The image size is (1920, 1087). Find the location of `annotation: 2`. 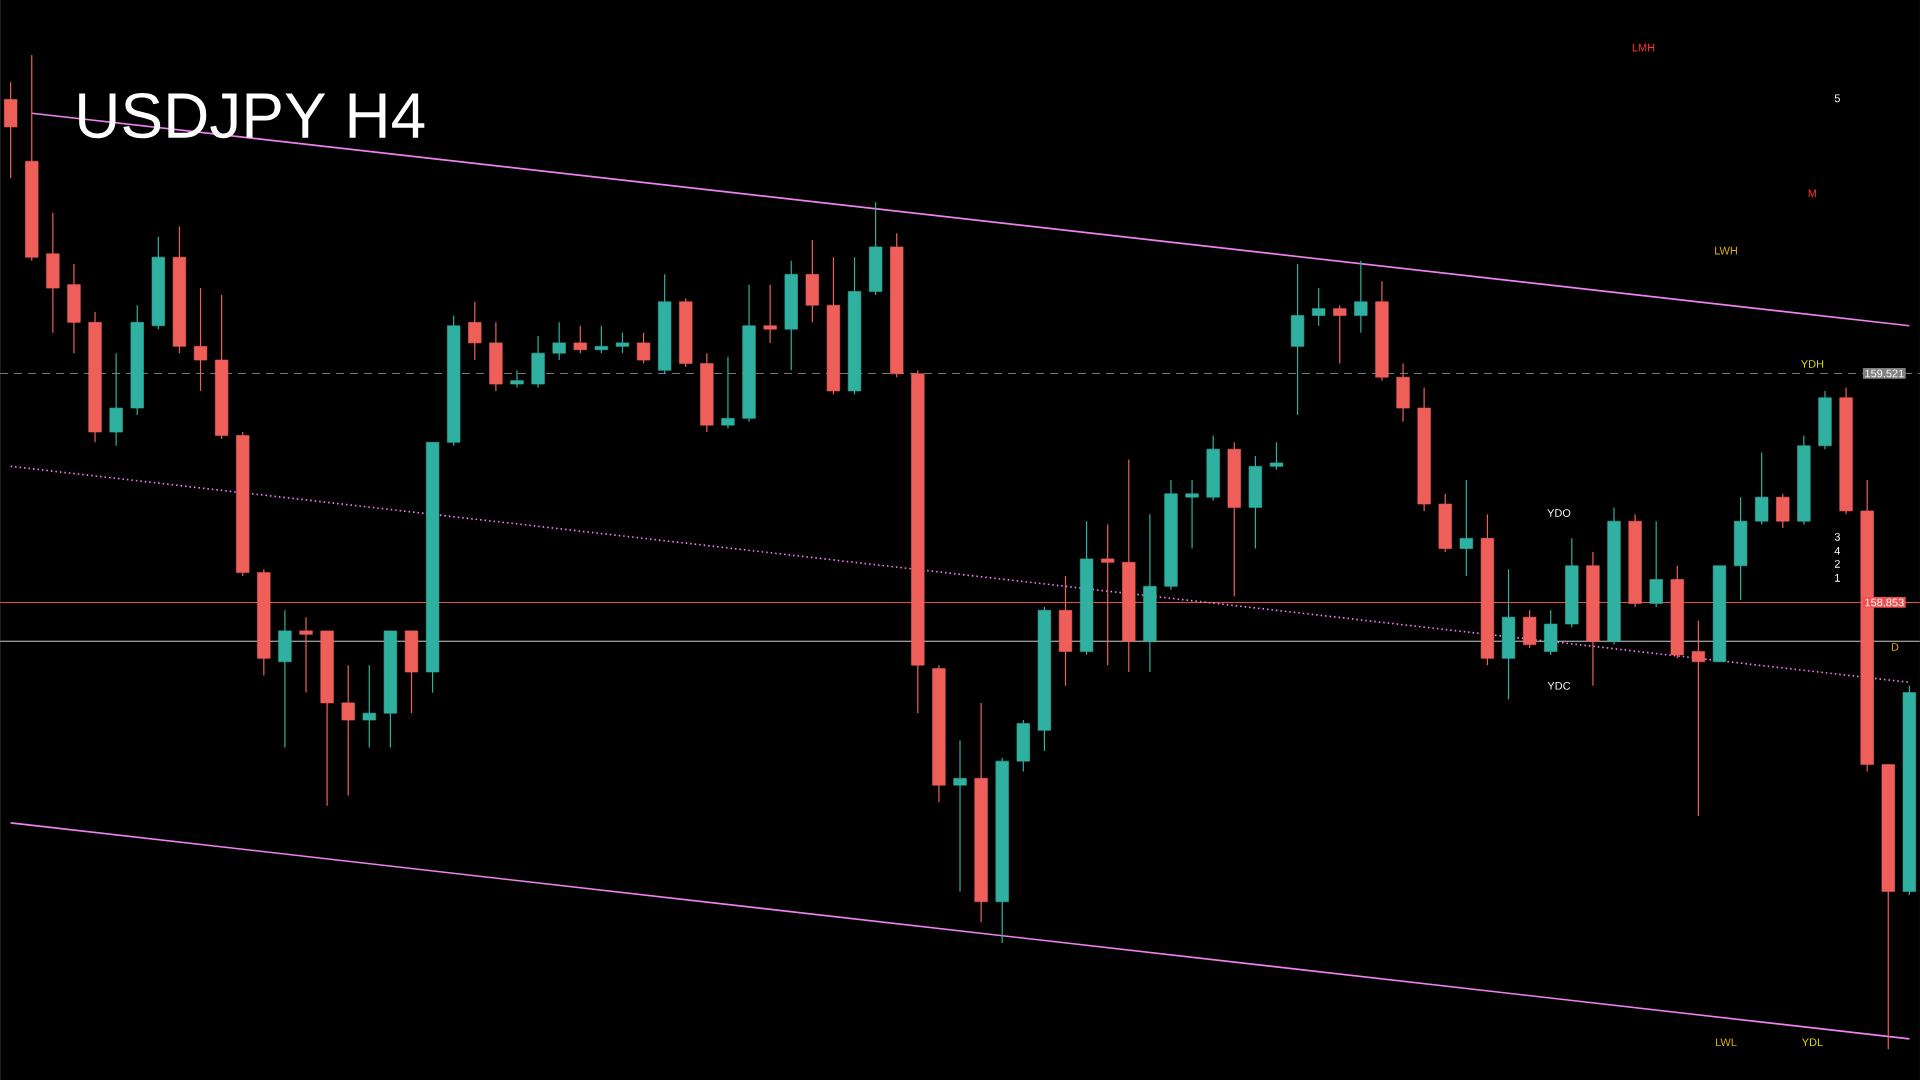

annotation: 2 is located at coordinates (1837, 564).